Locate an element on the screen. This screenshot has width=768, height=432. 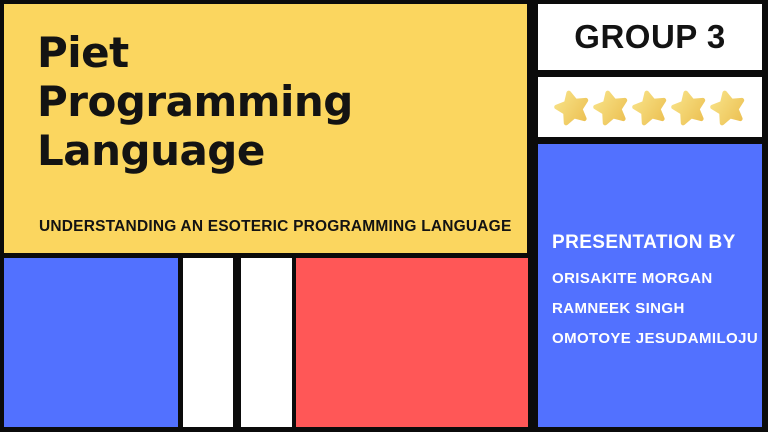
decoration-blue-block is located at coordinates (91, 342).